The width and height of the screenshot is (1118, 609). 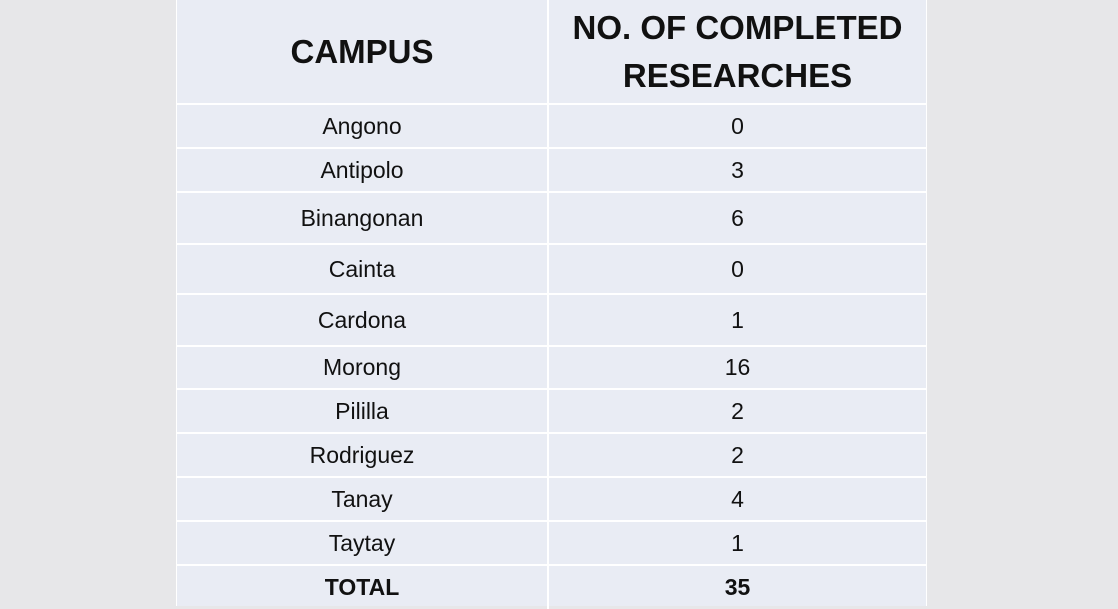 I want to click on count-cell: 4, so click(x=737, y=499).